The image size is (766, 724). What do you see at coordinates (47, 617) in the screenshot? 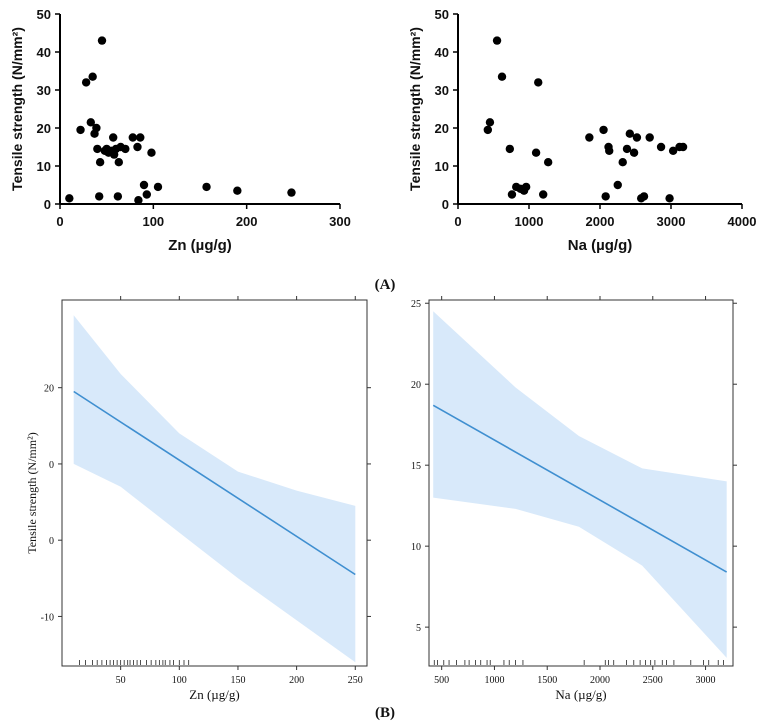
I see `y-tick-label: -10` at bounding box center [47, 617].